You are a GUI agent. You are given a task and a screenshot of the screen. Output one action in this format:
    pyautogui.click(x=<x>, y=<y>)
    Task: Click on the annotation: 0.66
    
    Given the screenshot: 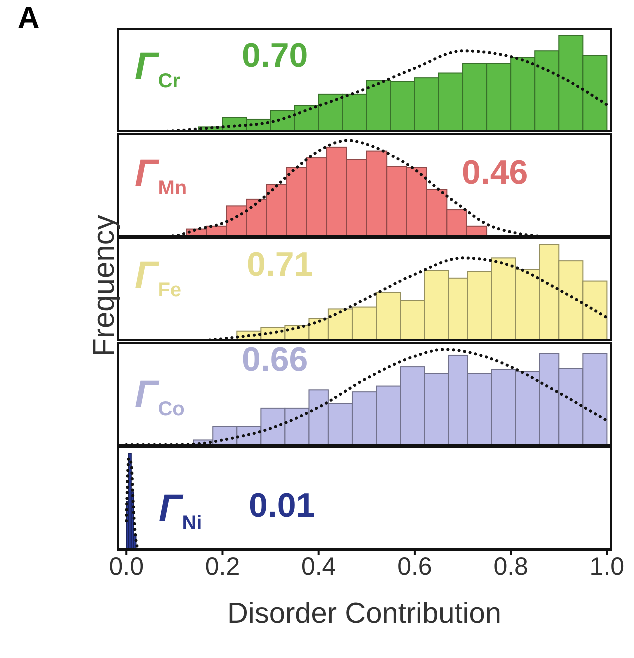 What is the action you would take?
    pyautogui.click(x=275, y=359)
    